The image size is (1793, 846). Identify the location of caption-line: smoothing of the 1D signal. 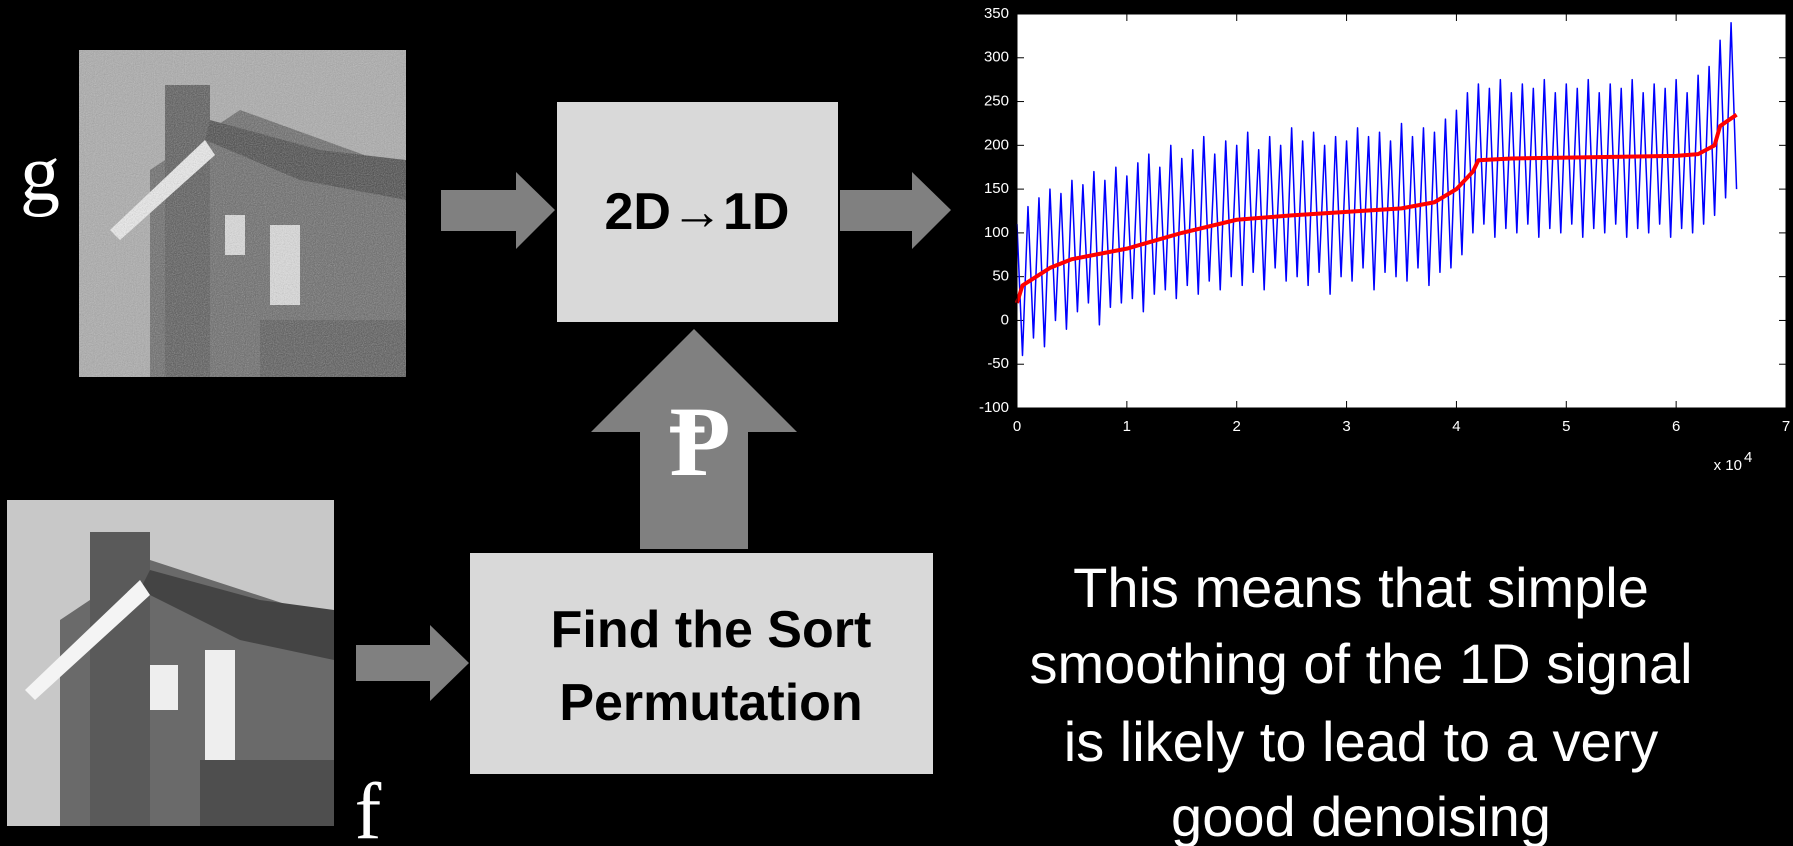
(1360, 663).